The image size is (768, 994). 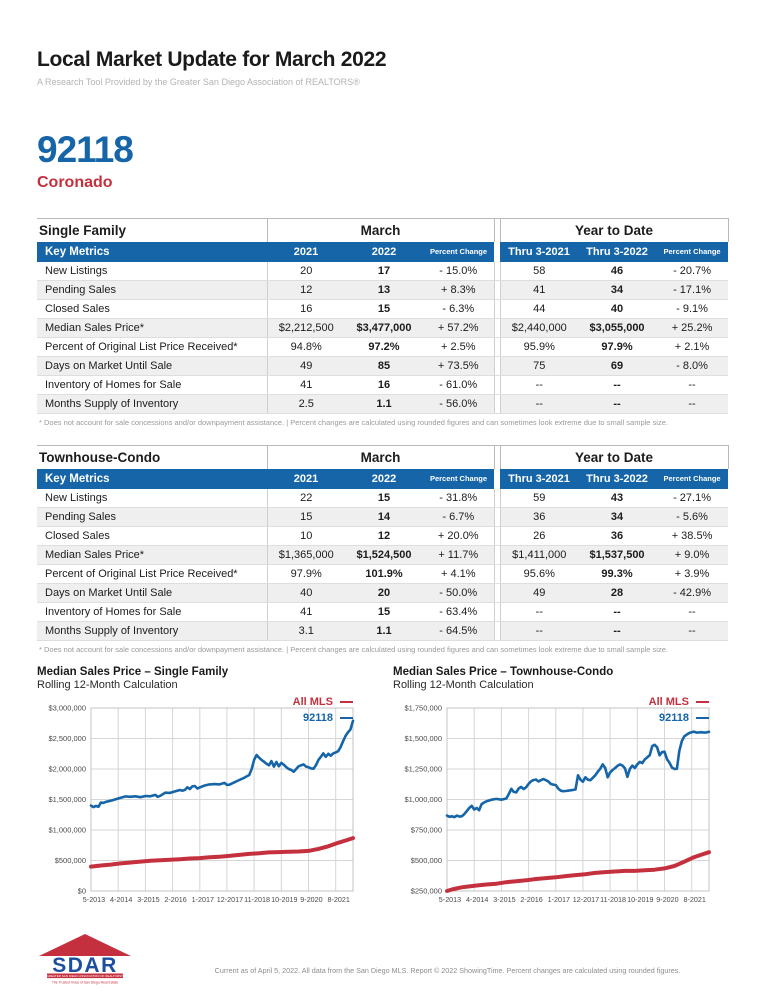 What do you see at coordinates (692, 517) in the screenshot?
I see `cell-pct-change: - 5.6%` at bounding box center [692, 517].